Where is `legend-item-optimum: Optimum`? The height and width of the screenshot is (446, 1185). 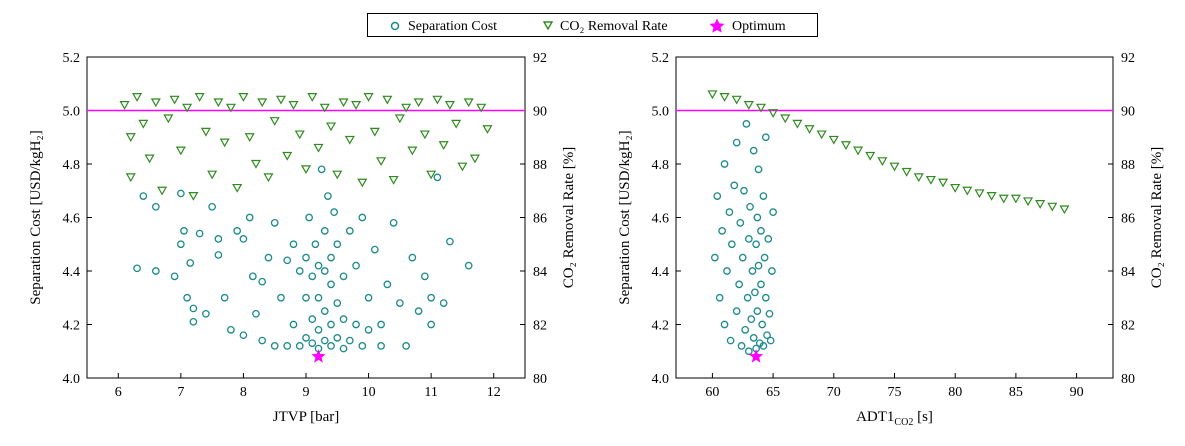
legend-item-optimum: Optimum is located at coordinates (747, 26).